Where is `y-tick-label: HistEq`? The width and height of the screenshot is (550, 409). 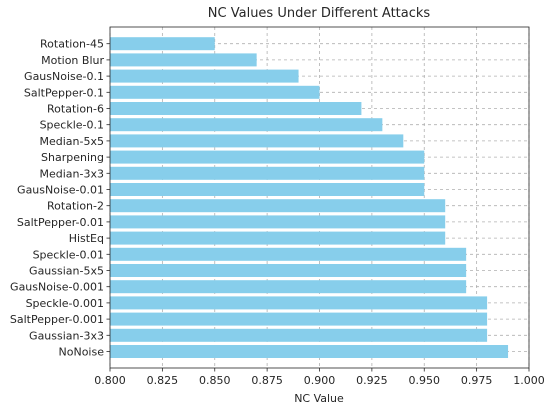
y-tick-label: HistEq is located at coordinates (86, 238).